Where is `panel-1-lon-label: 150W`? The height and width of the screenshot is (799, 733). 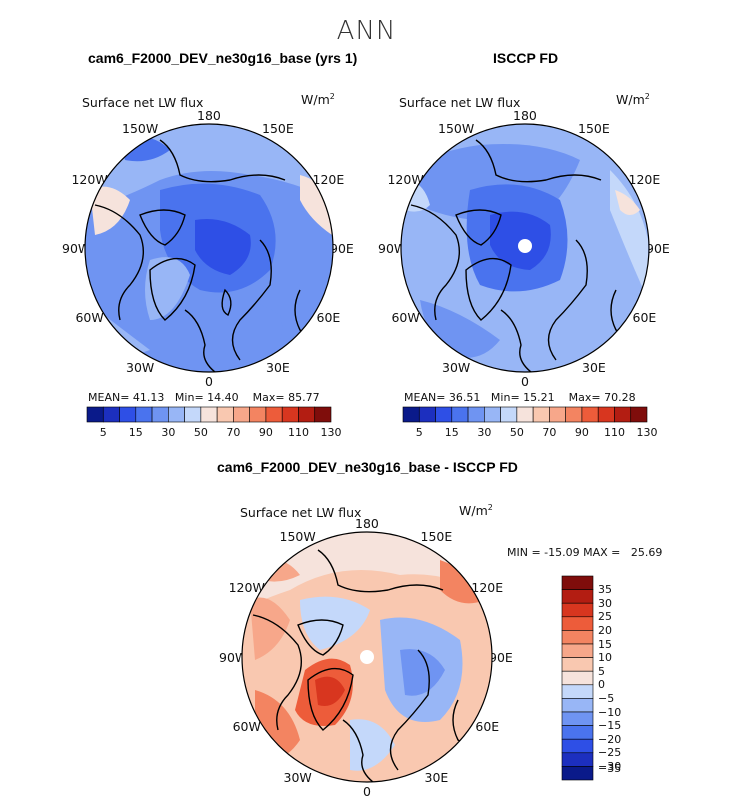 panel-1-lon-label: 150W is located at coordinates (140, 128).